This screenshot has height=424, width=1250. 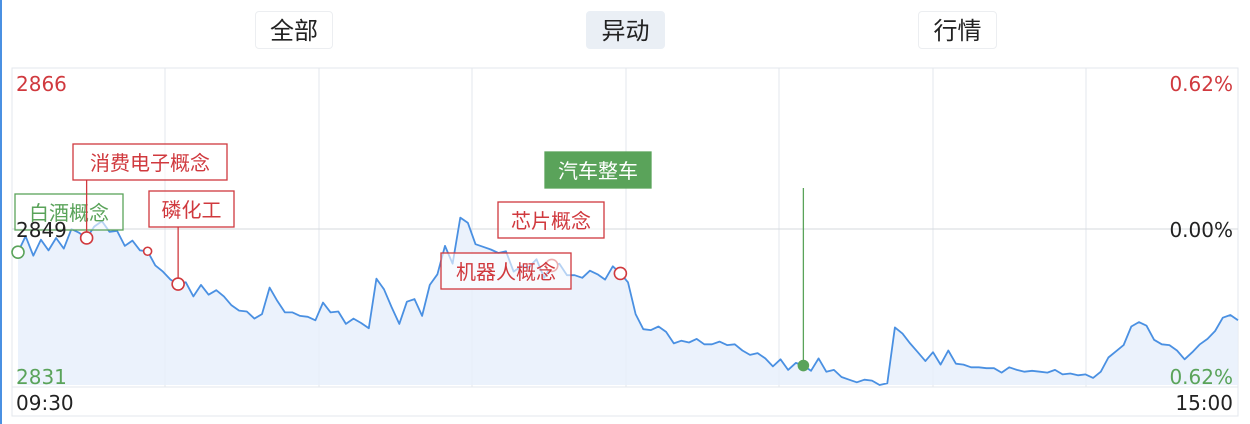 I want to click on annotation-7: 汽车整车, so click(x=677, y=261).